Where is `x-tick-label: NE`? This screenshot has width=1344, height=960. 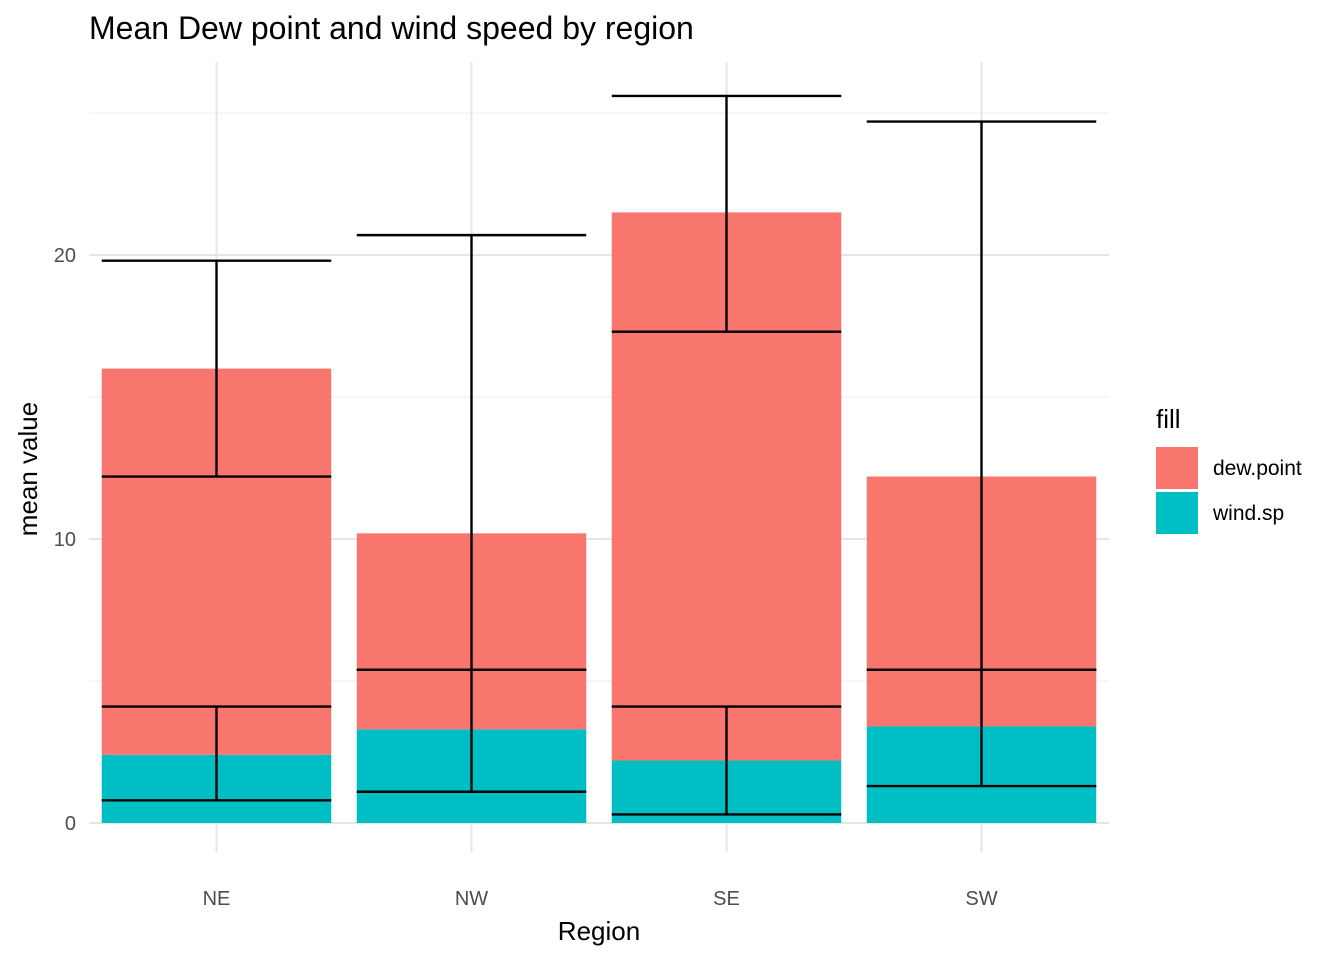 x-tick-label: NE is located at coordinates (217, 899).